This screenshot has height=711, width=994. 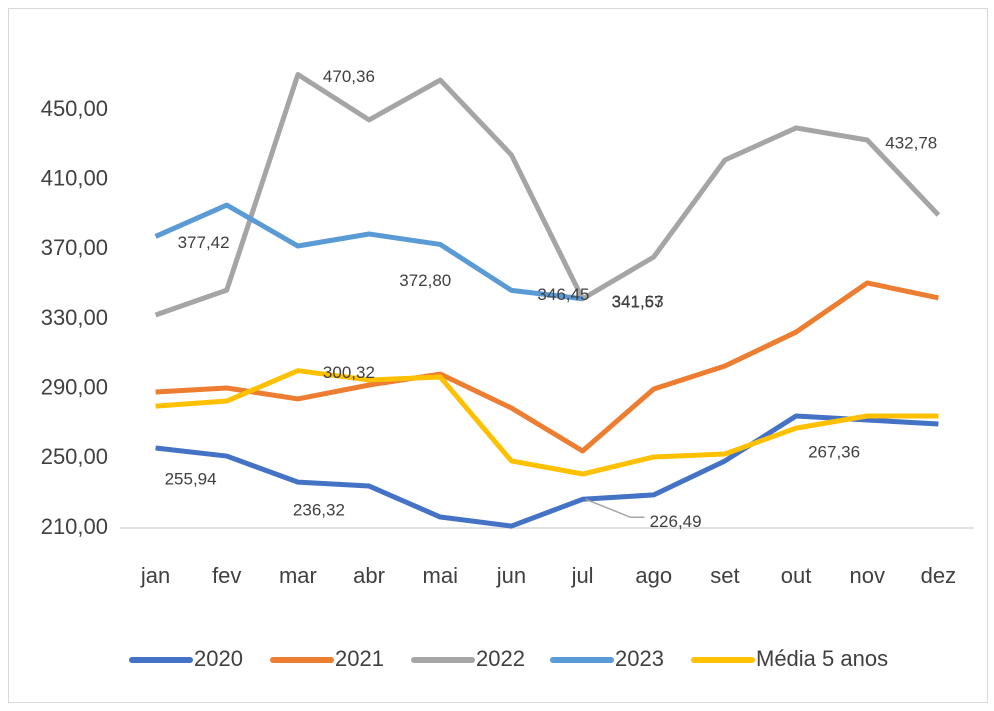 I want to click on data-label: 341,57, so click(x=638, y=301).